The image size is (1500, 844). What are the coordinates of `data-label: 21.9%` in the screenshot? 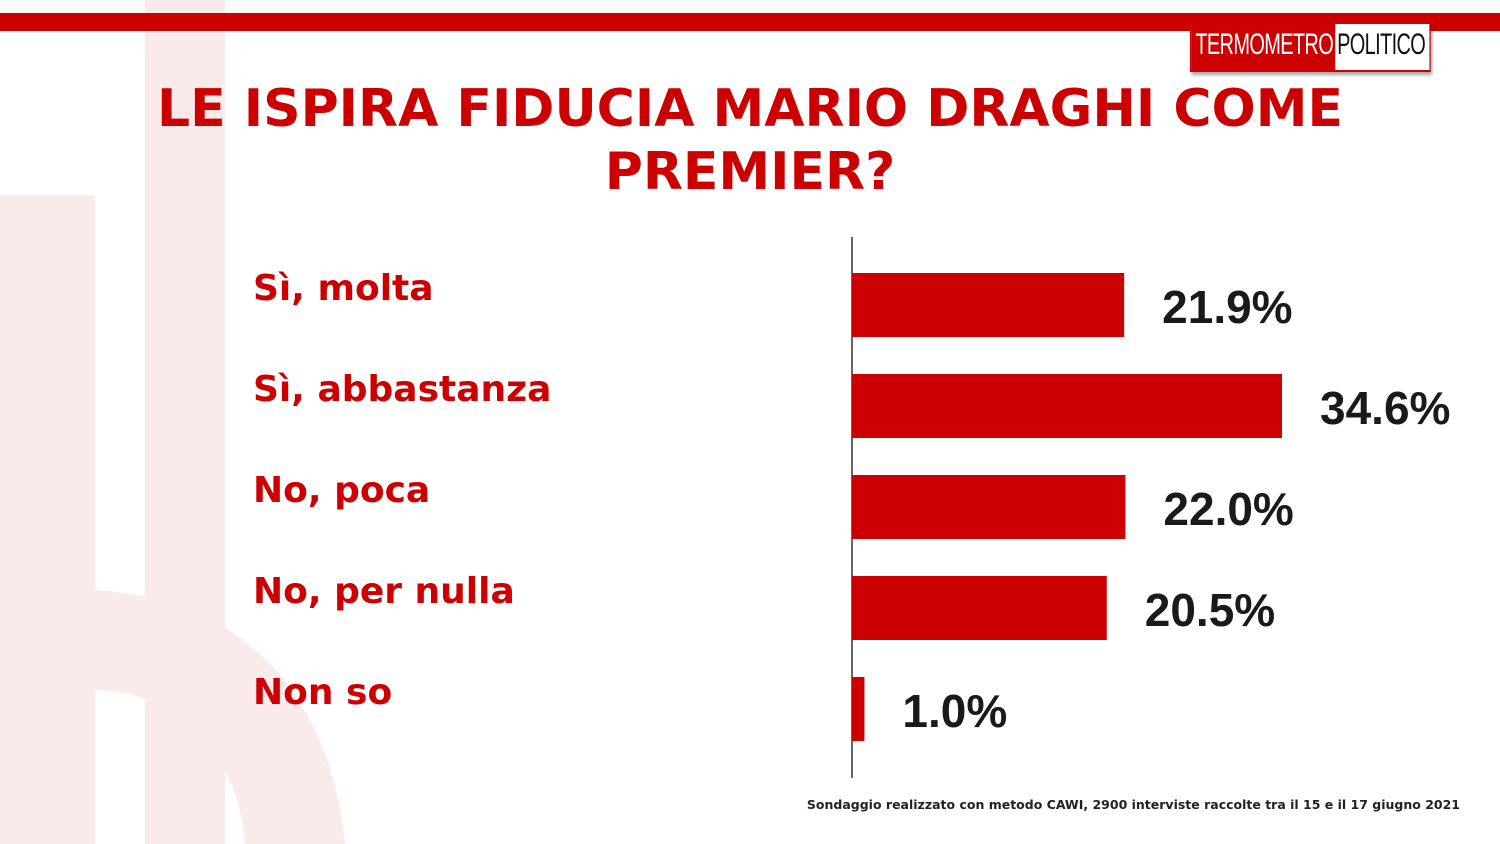 It's located at (1227, 307).